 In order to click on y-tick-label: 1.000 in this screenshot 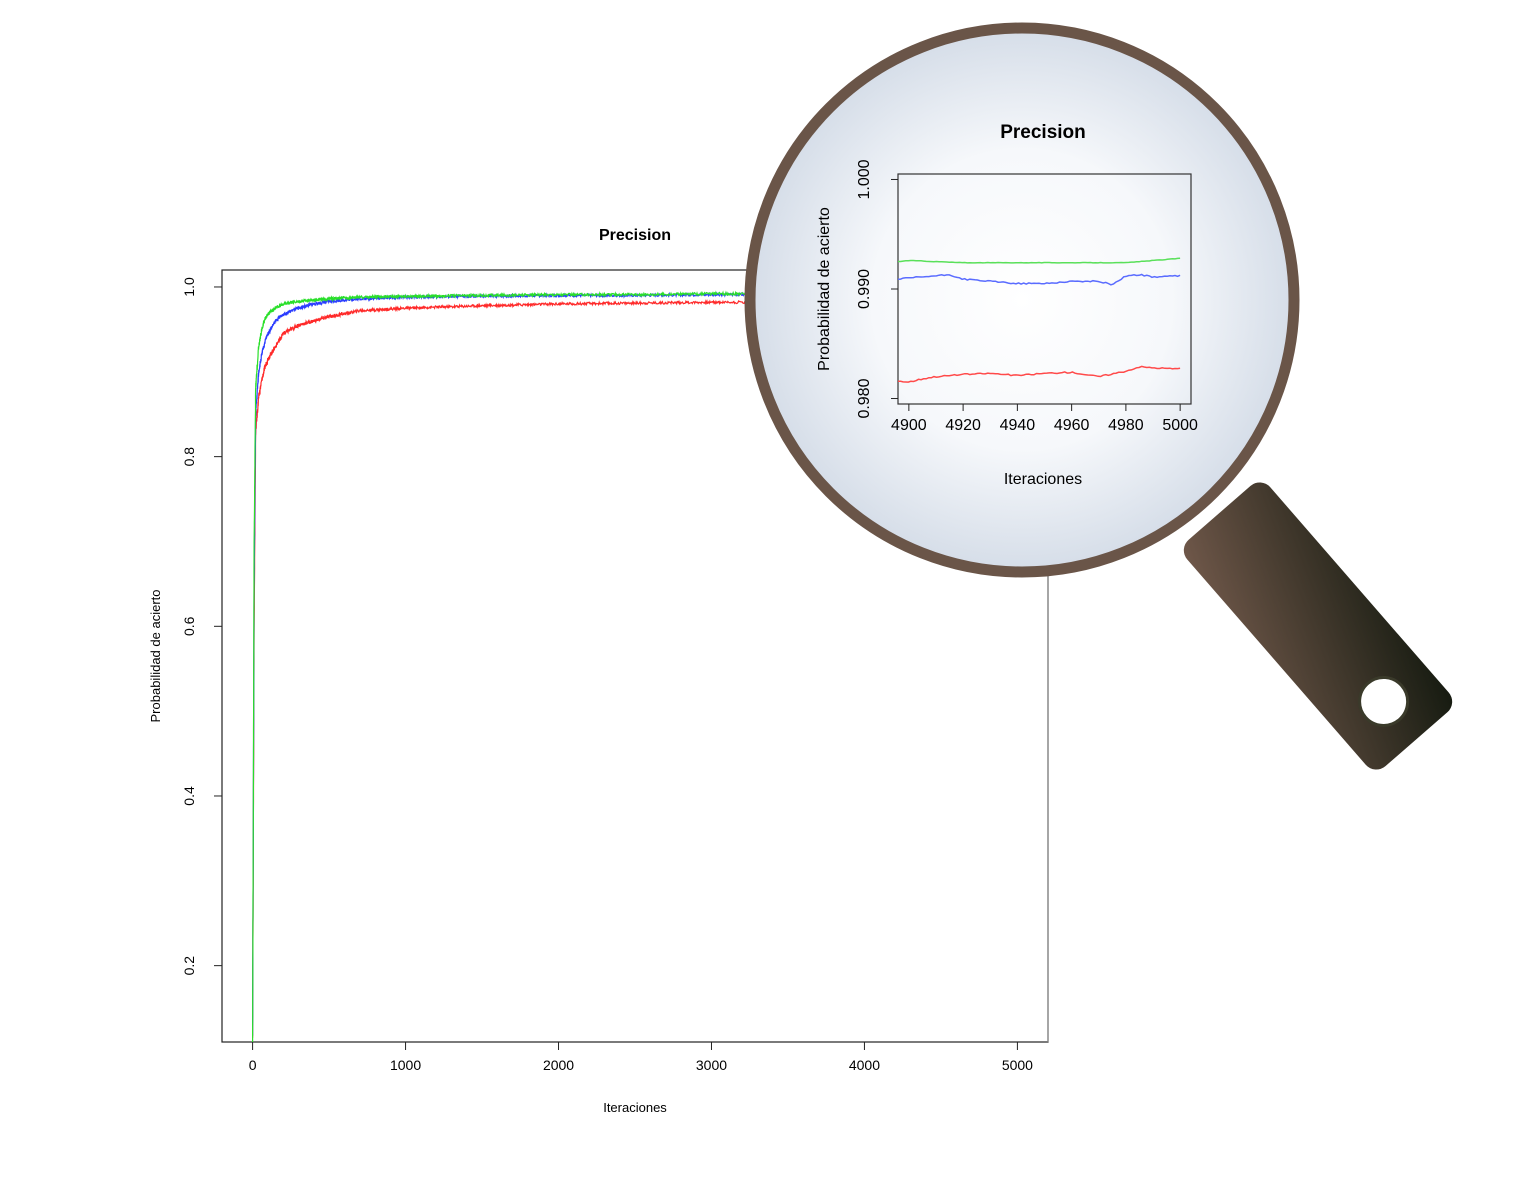, I will do `click(864, 179)`.